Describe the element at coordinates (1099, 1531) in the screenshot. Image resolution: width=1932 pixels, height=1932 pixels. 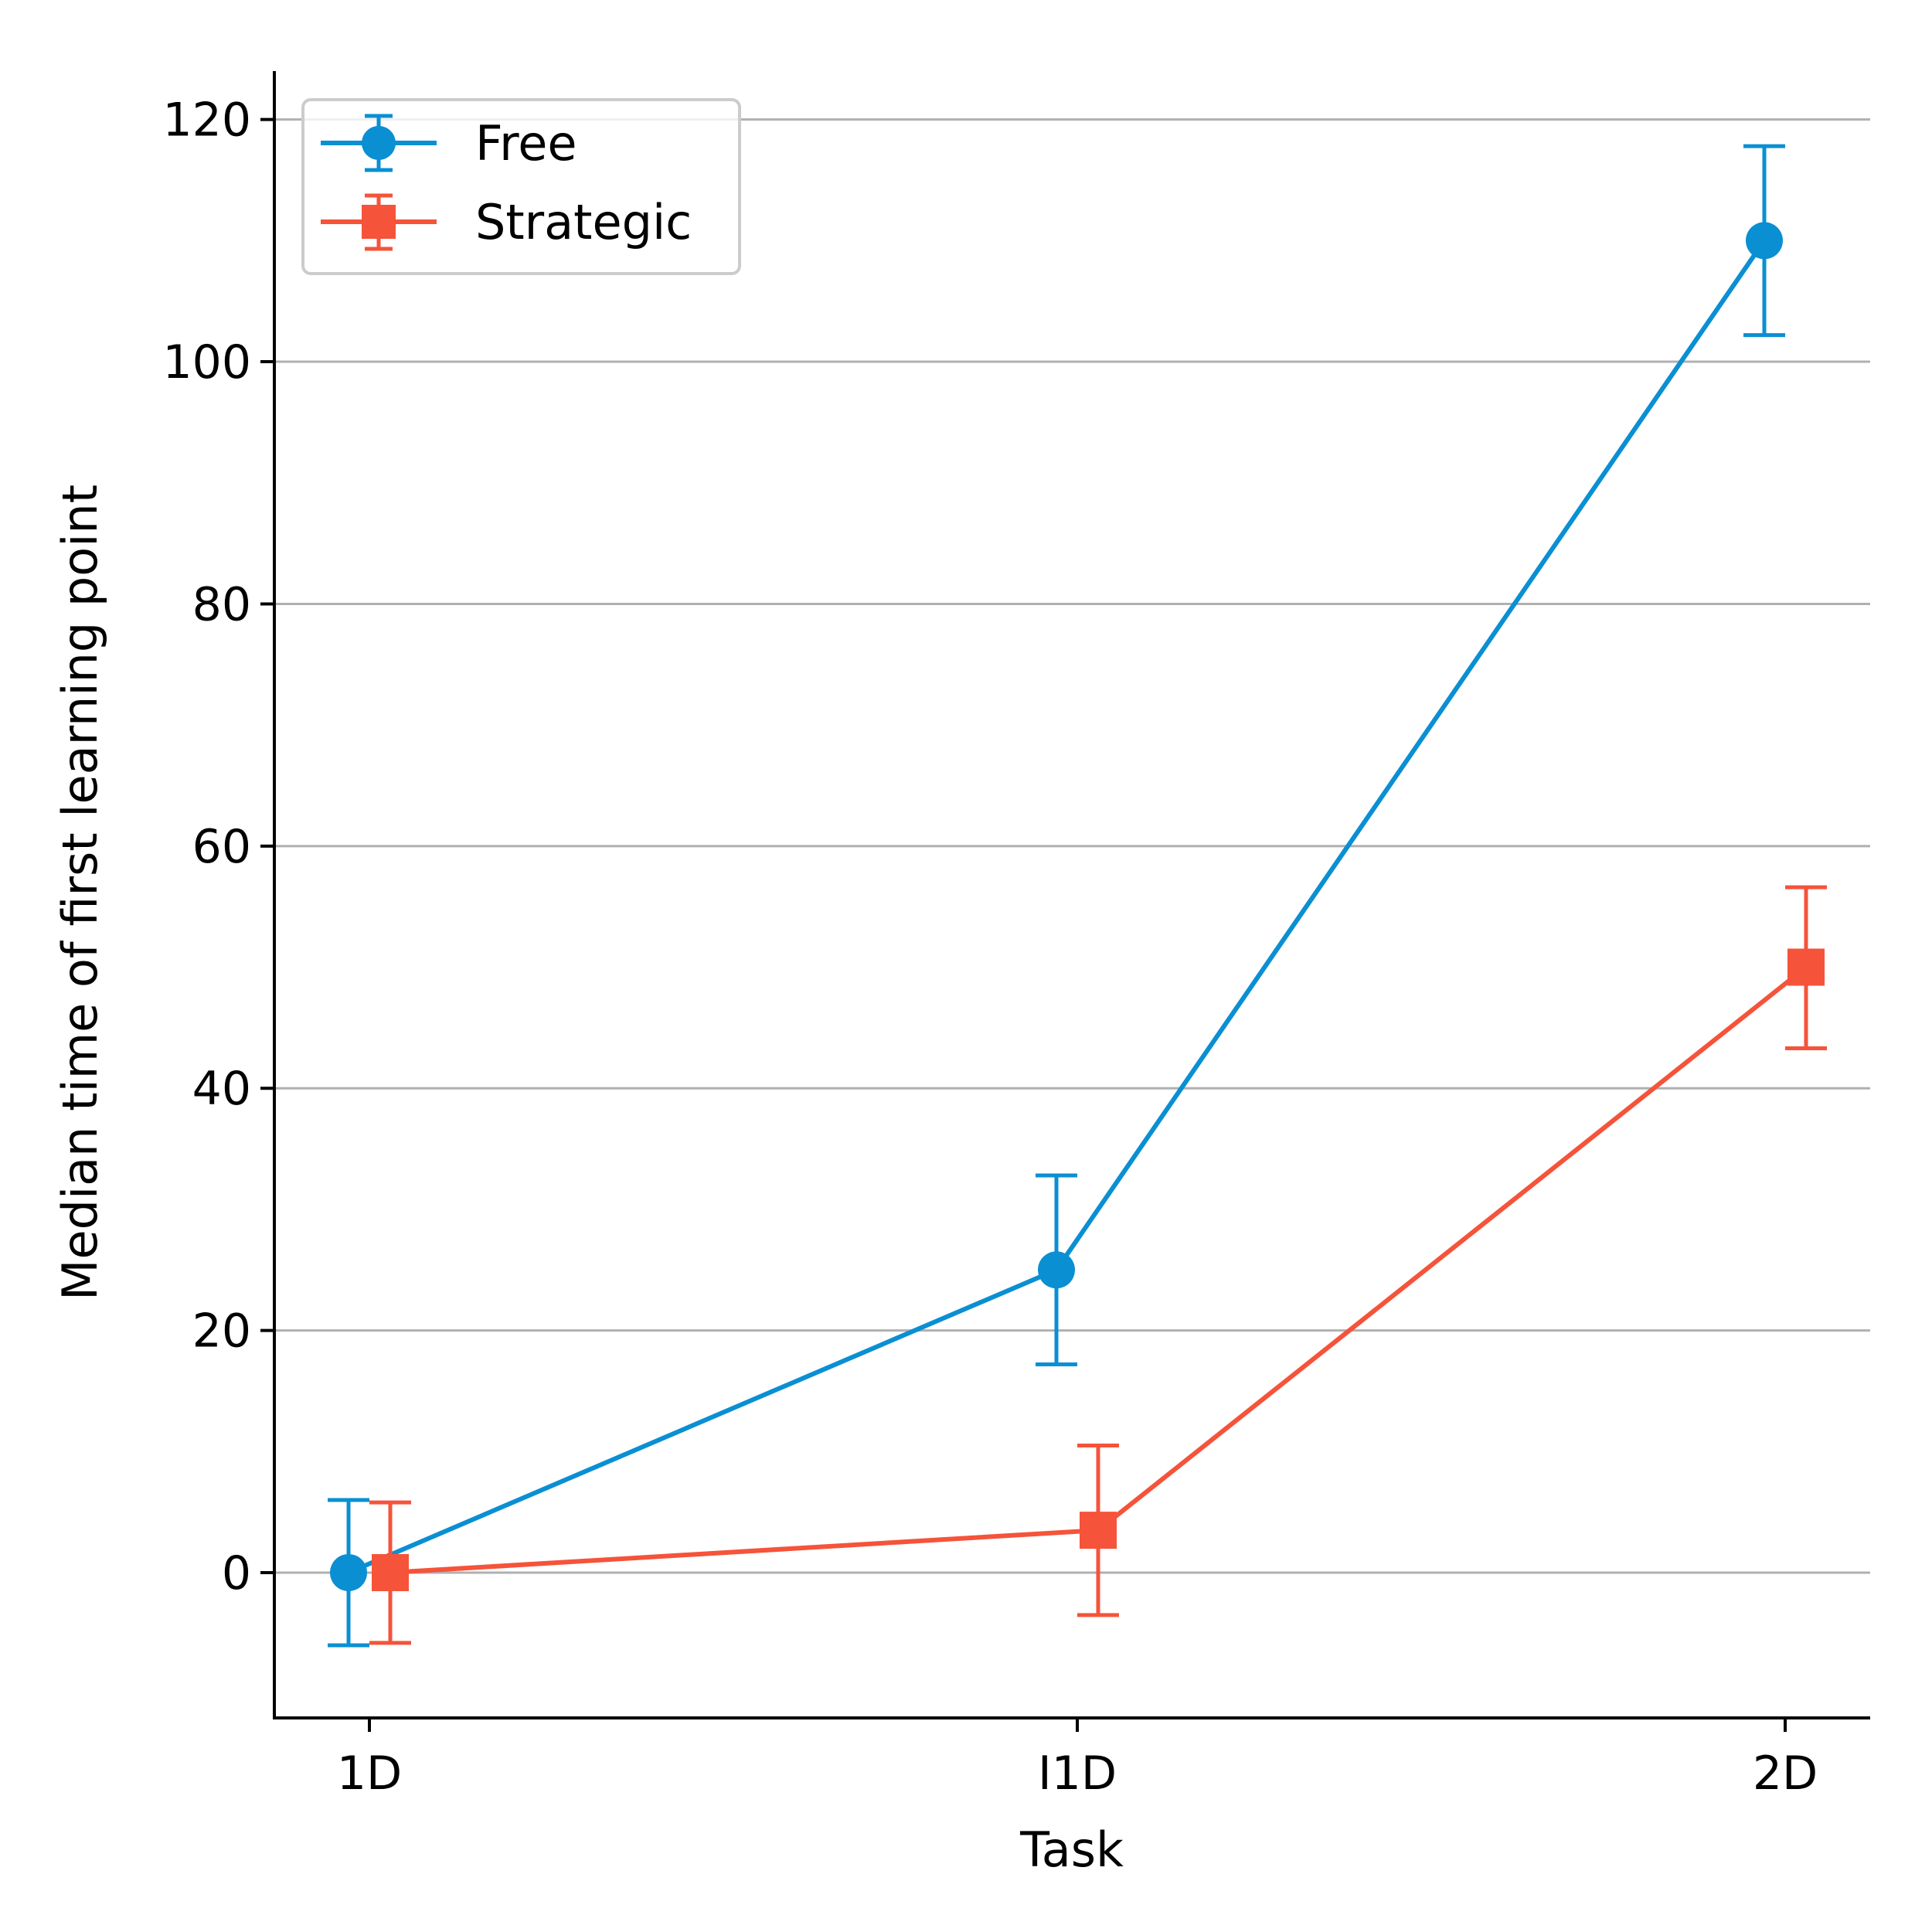
I see `point-strategic-I1D` at that location.